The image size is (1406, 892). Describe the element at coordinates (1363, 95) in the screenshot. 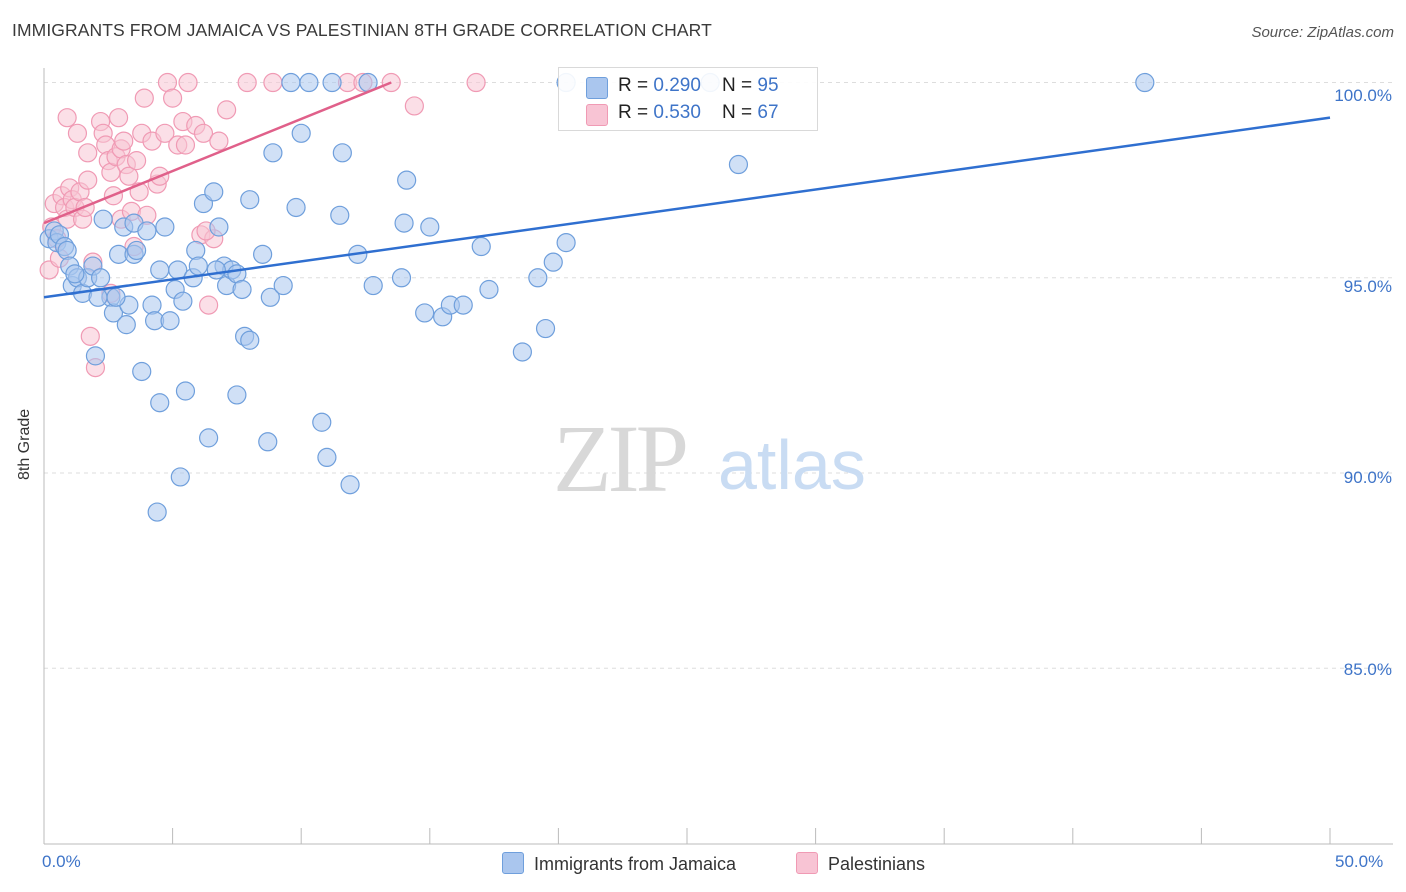

I see `y-tick-label: 100.0%` at that location.